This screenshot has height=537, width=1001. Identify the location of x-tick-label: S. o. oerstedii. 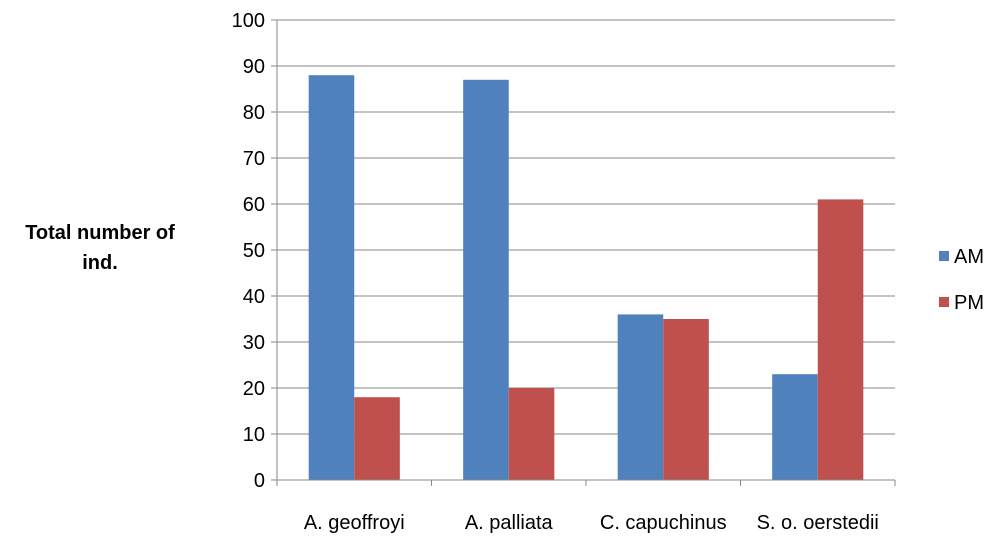
(818, 523).